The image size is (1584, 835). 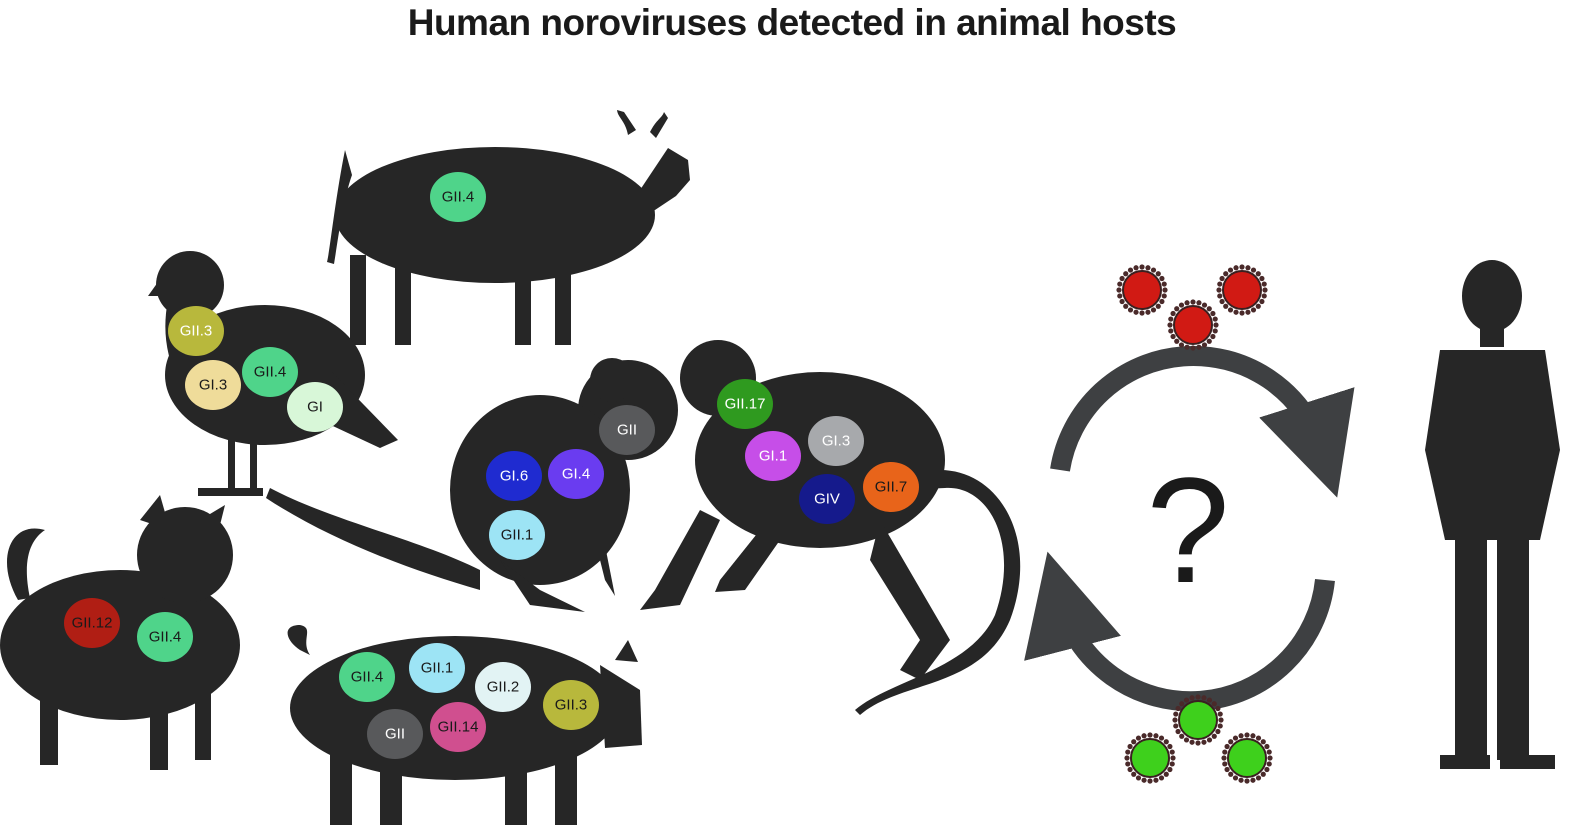 I want to click on genotype-tamarin-gii-1: GII.1, so click(x=517, y=535).